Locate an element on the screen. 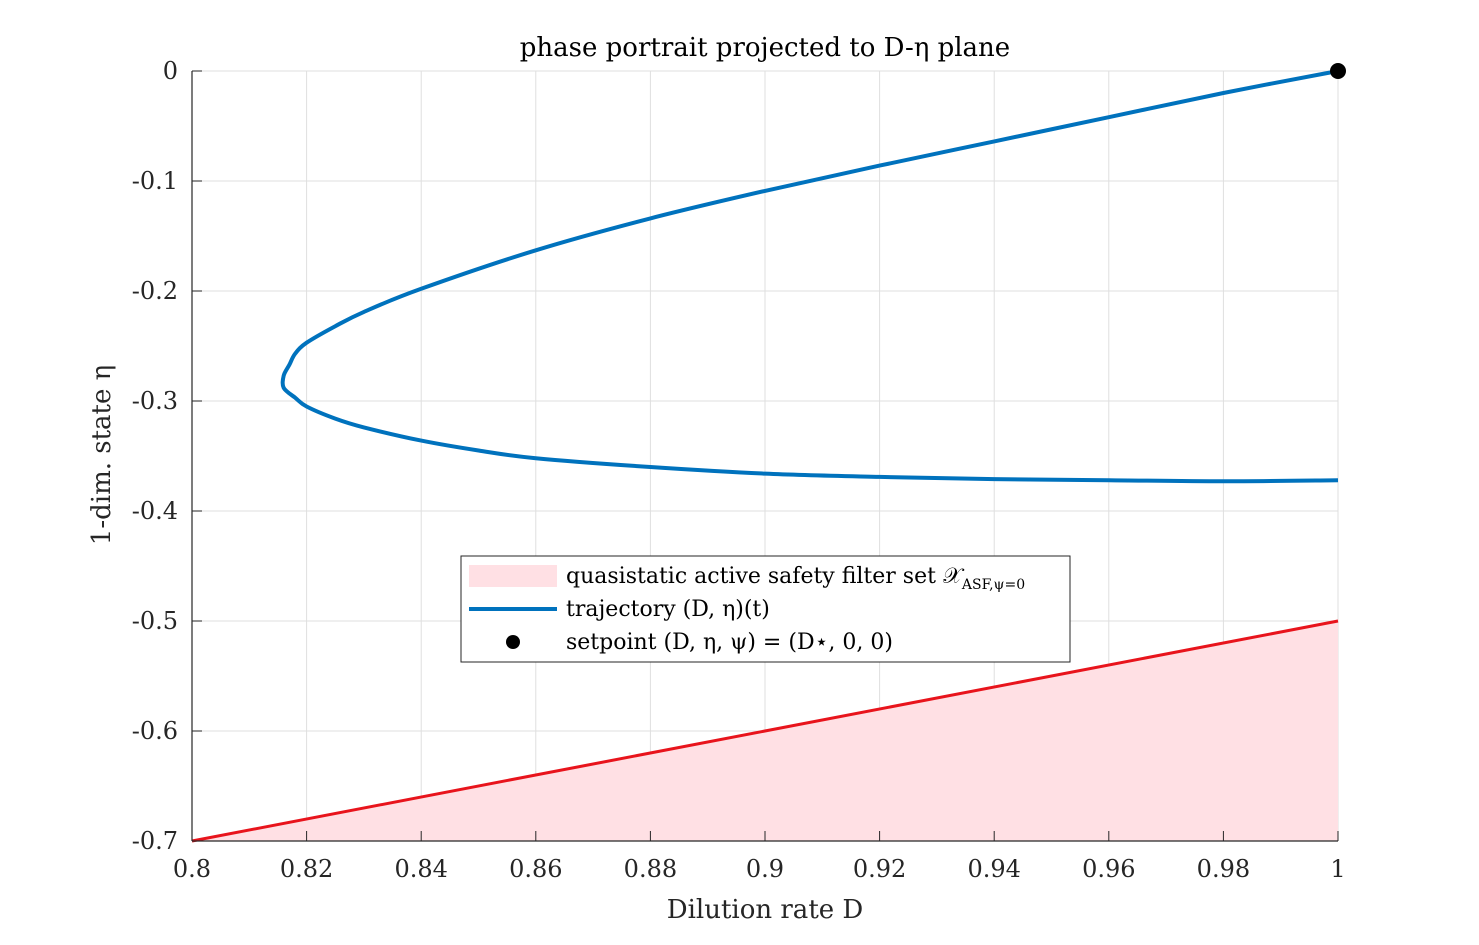 This screenshot has width=1479, height=945. legend-swatch-safety-set is located at coordinates (513, 576).